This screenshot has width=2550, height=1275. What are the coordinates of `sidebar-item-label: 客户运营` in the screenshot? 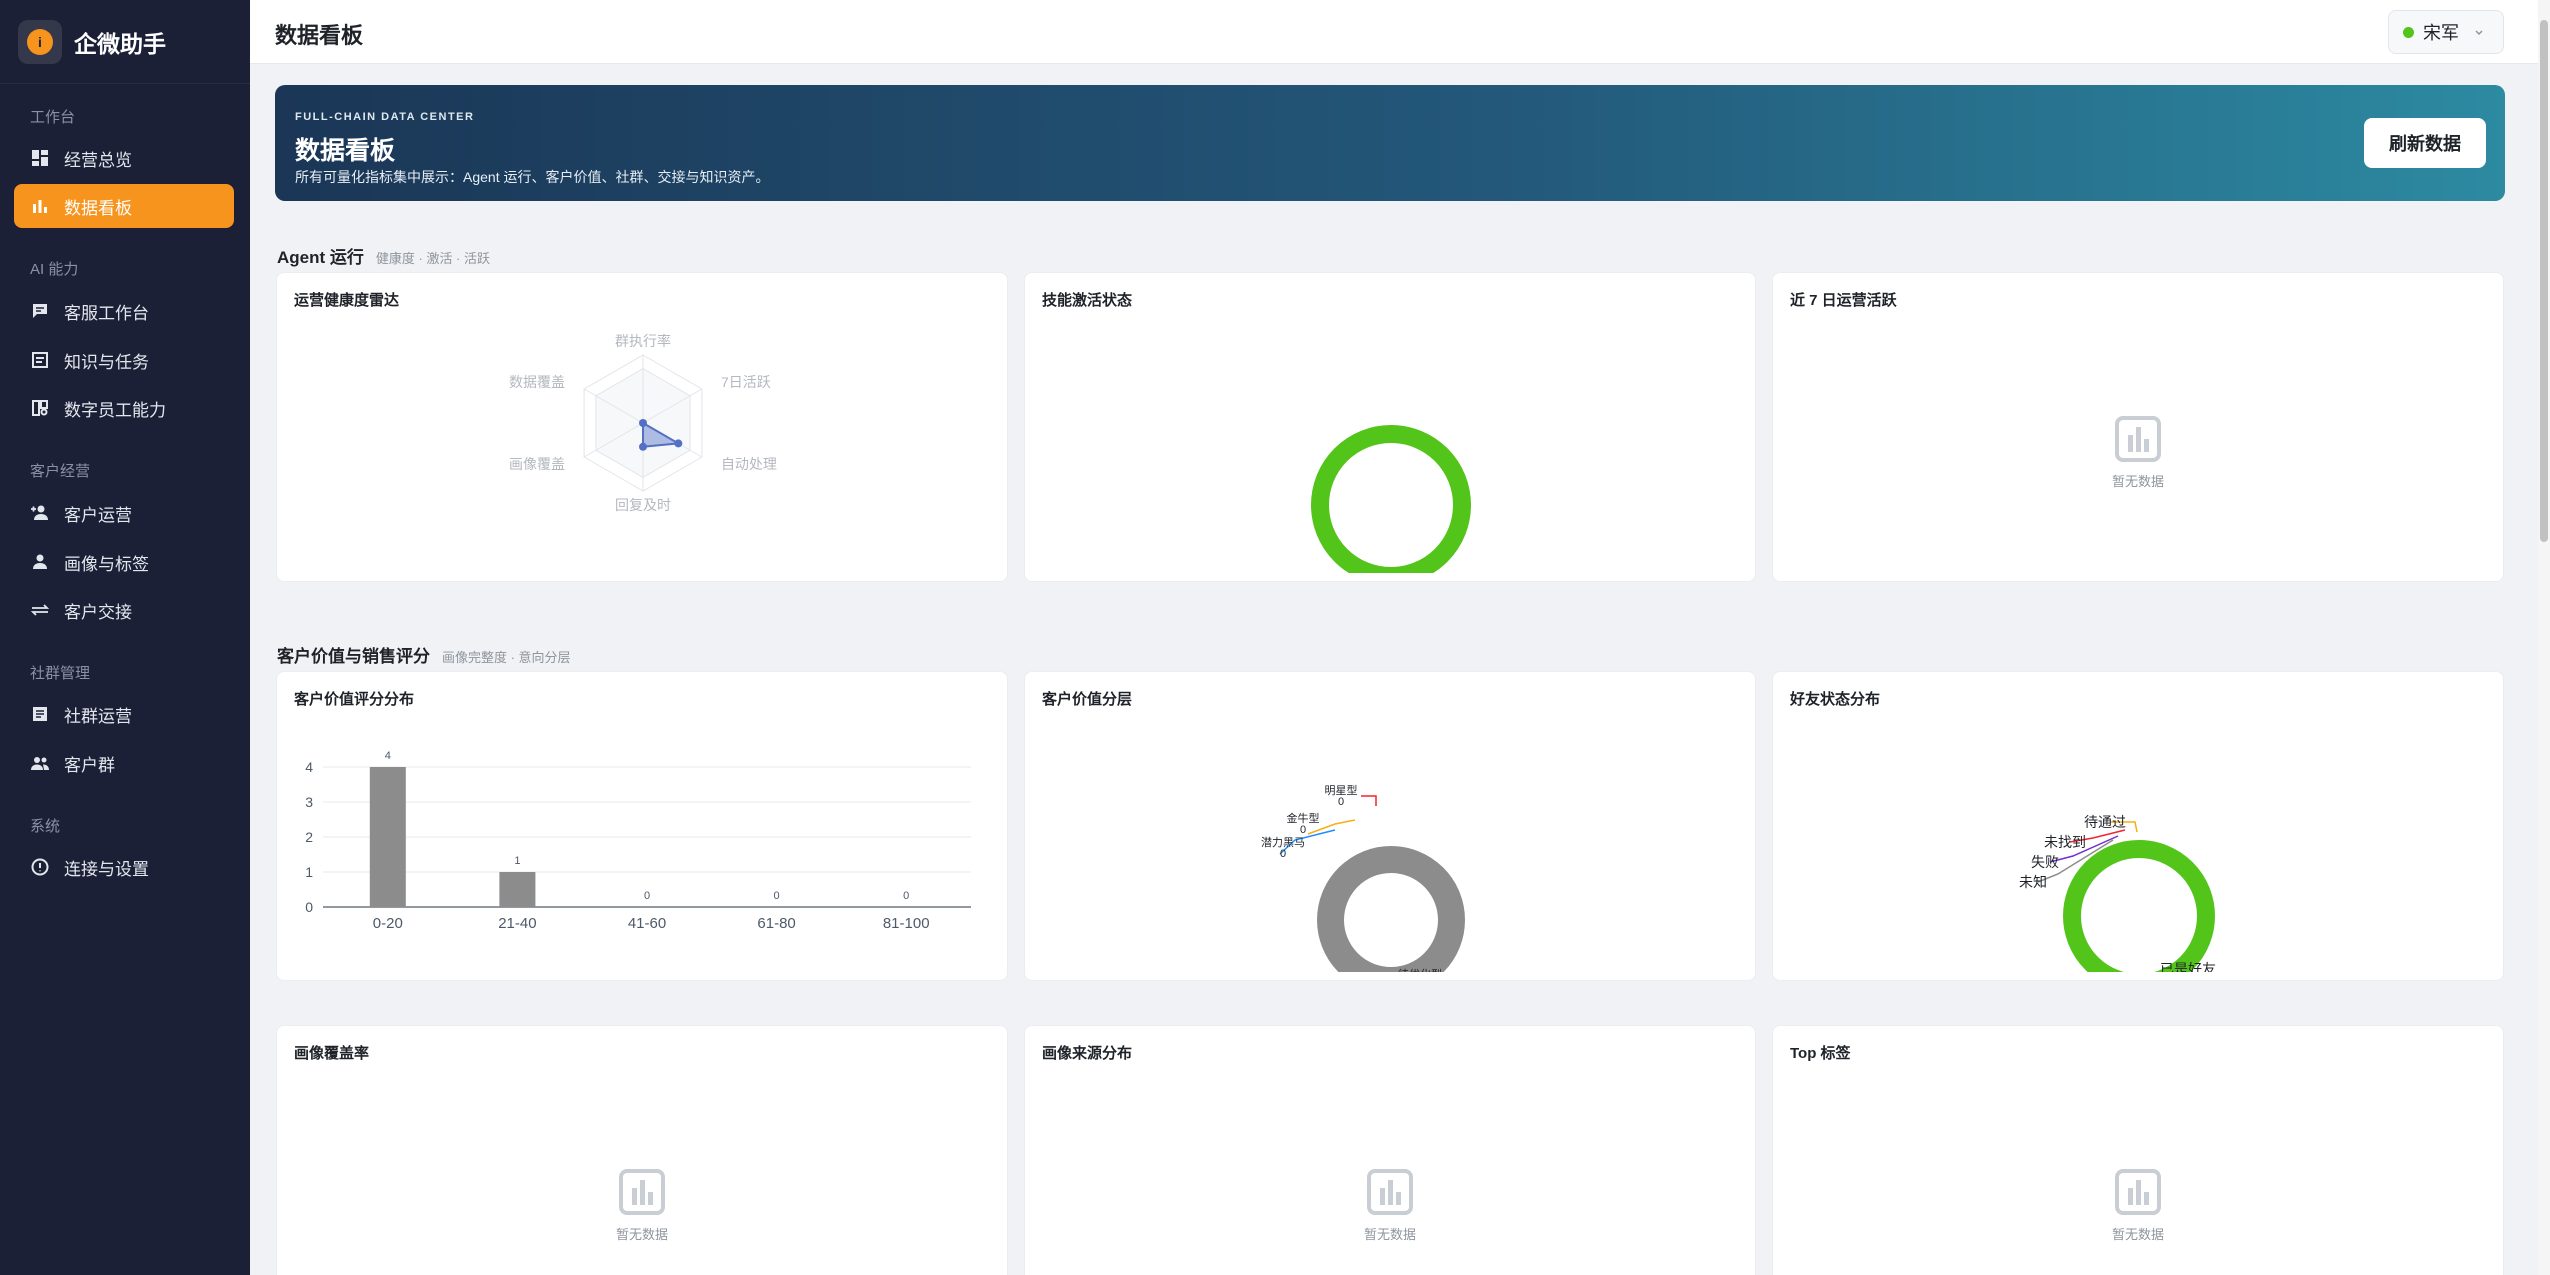 It's located at (98, 515).